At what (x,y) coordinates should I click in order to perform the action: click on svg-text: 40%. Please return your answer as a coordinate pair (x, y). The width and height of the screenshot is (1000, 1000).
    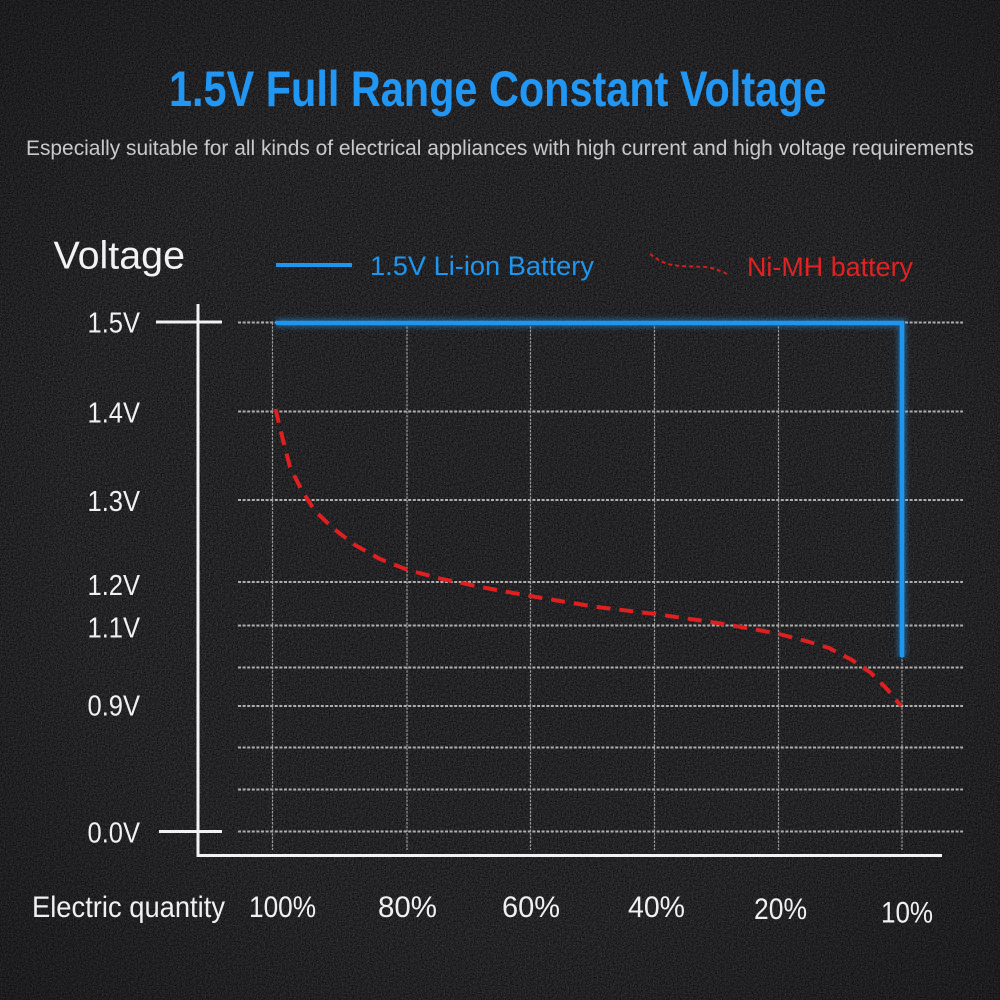
    Looking at the image, I should click on (656, 907).